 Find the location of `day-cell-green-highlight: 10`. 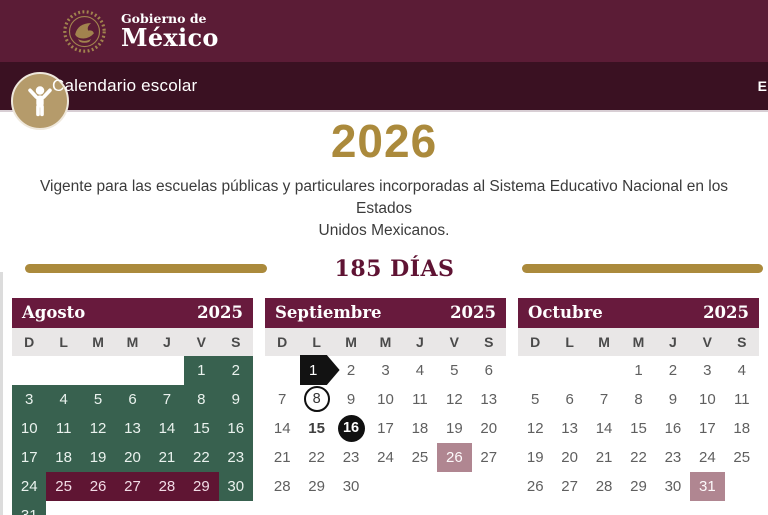

day-cell-green-highlight: 10 is located at coordinates (29, 428).